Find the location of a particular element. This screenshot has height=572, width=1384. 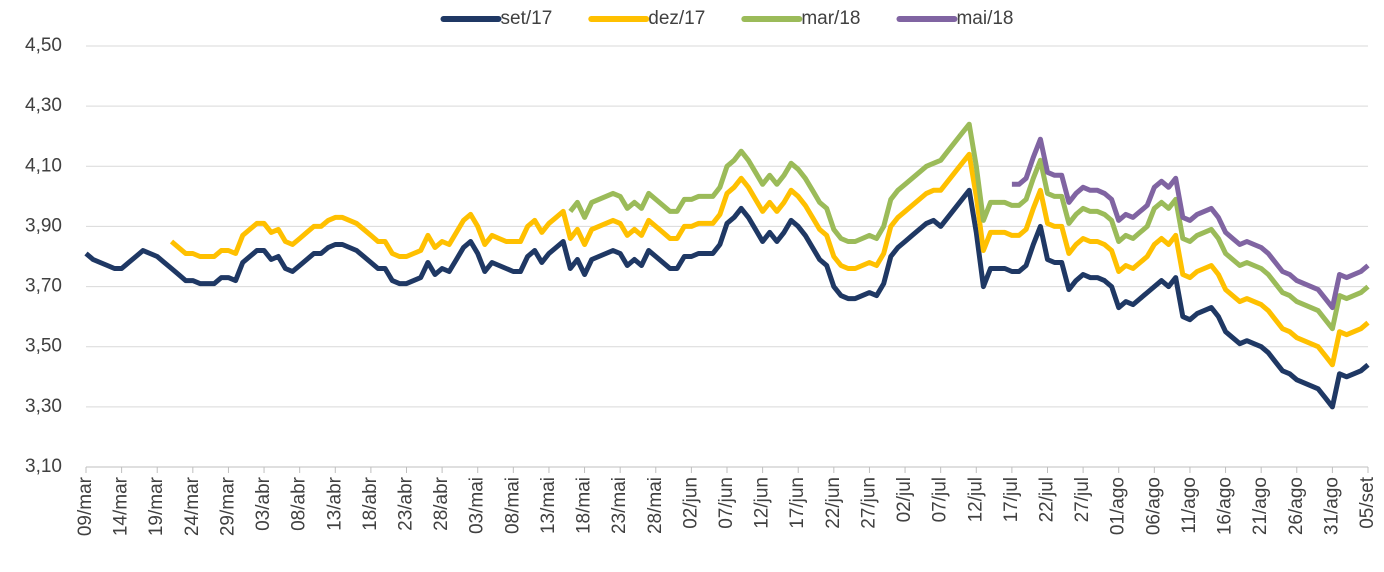

legend-label: mai/18 is located at coordinates (984, 18).